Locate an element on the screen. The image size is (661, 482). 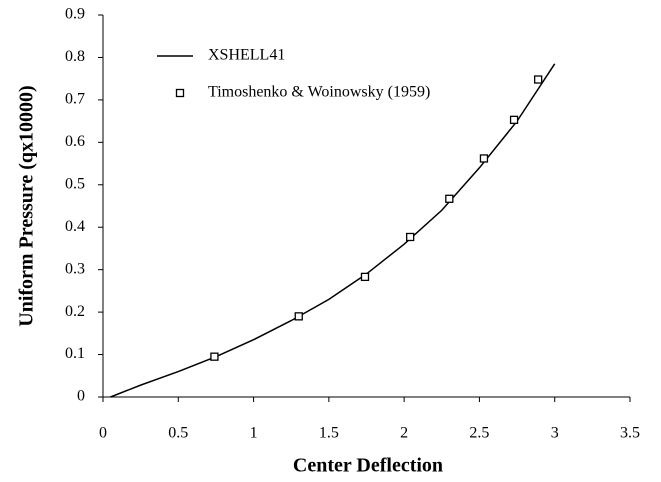
legend-label: XSHELL41 is located at coordinates (246, 55).